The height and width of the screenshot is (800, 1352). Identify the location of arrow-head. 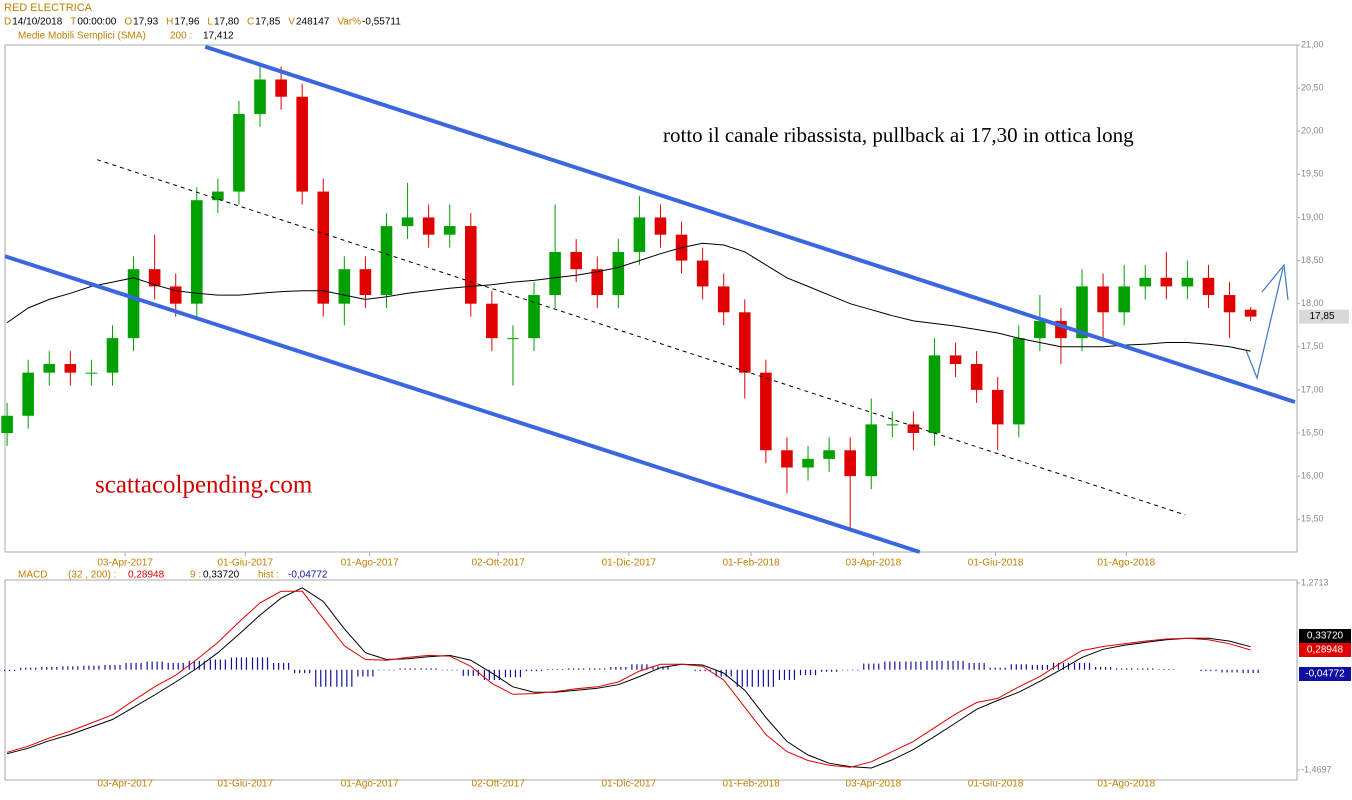
(1275, 282).